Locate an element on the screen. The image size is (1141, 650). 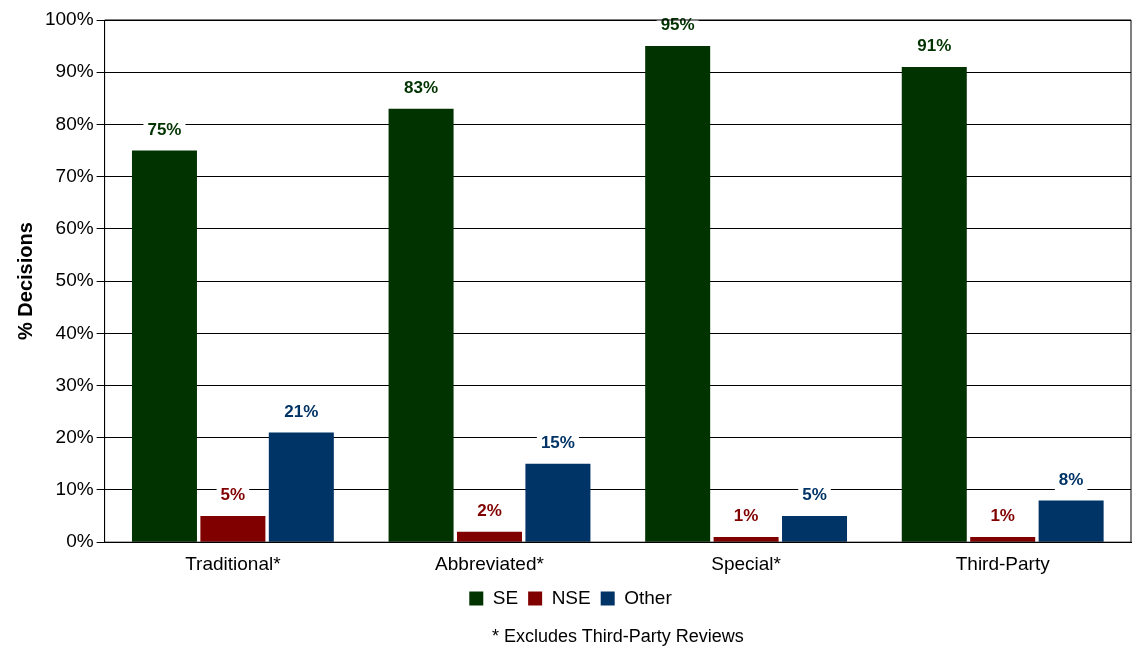
y-tick-label: 80% is located at coordinates (74, 123).